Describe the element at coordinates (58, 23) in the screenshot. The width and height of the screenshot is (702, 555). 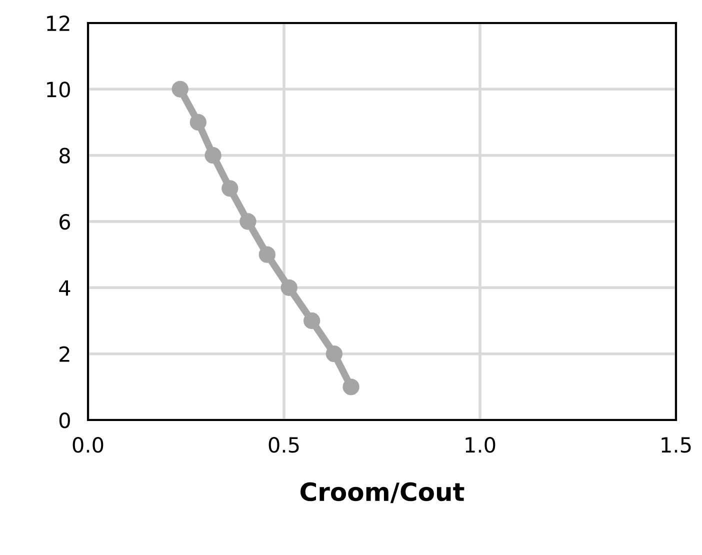
I see `y-tick-label: 12` at that location.